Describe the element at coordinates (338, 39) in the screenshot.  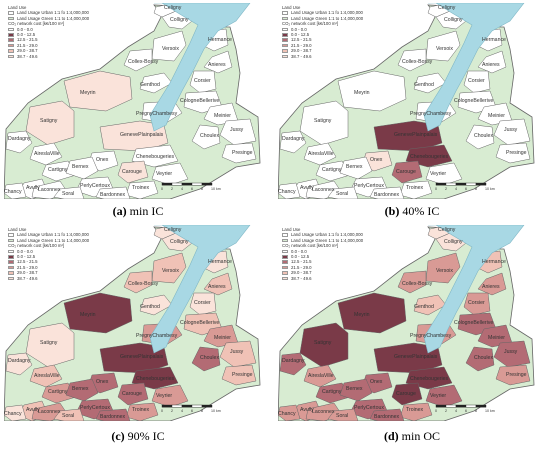
I see `legend-class: 12.5 - 21.5` at that location.